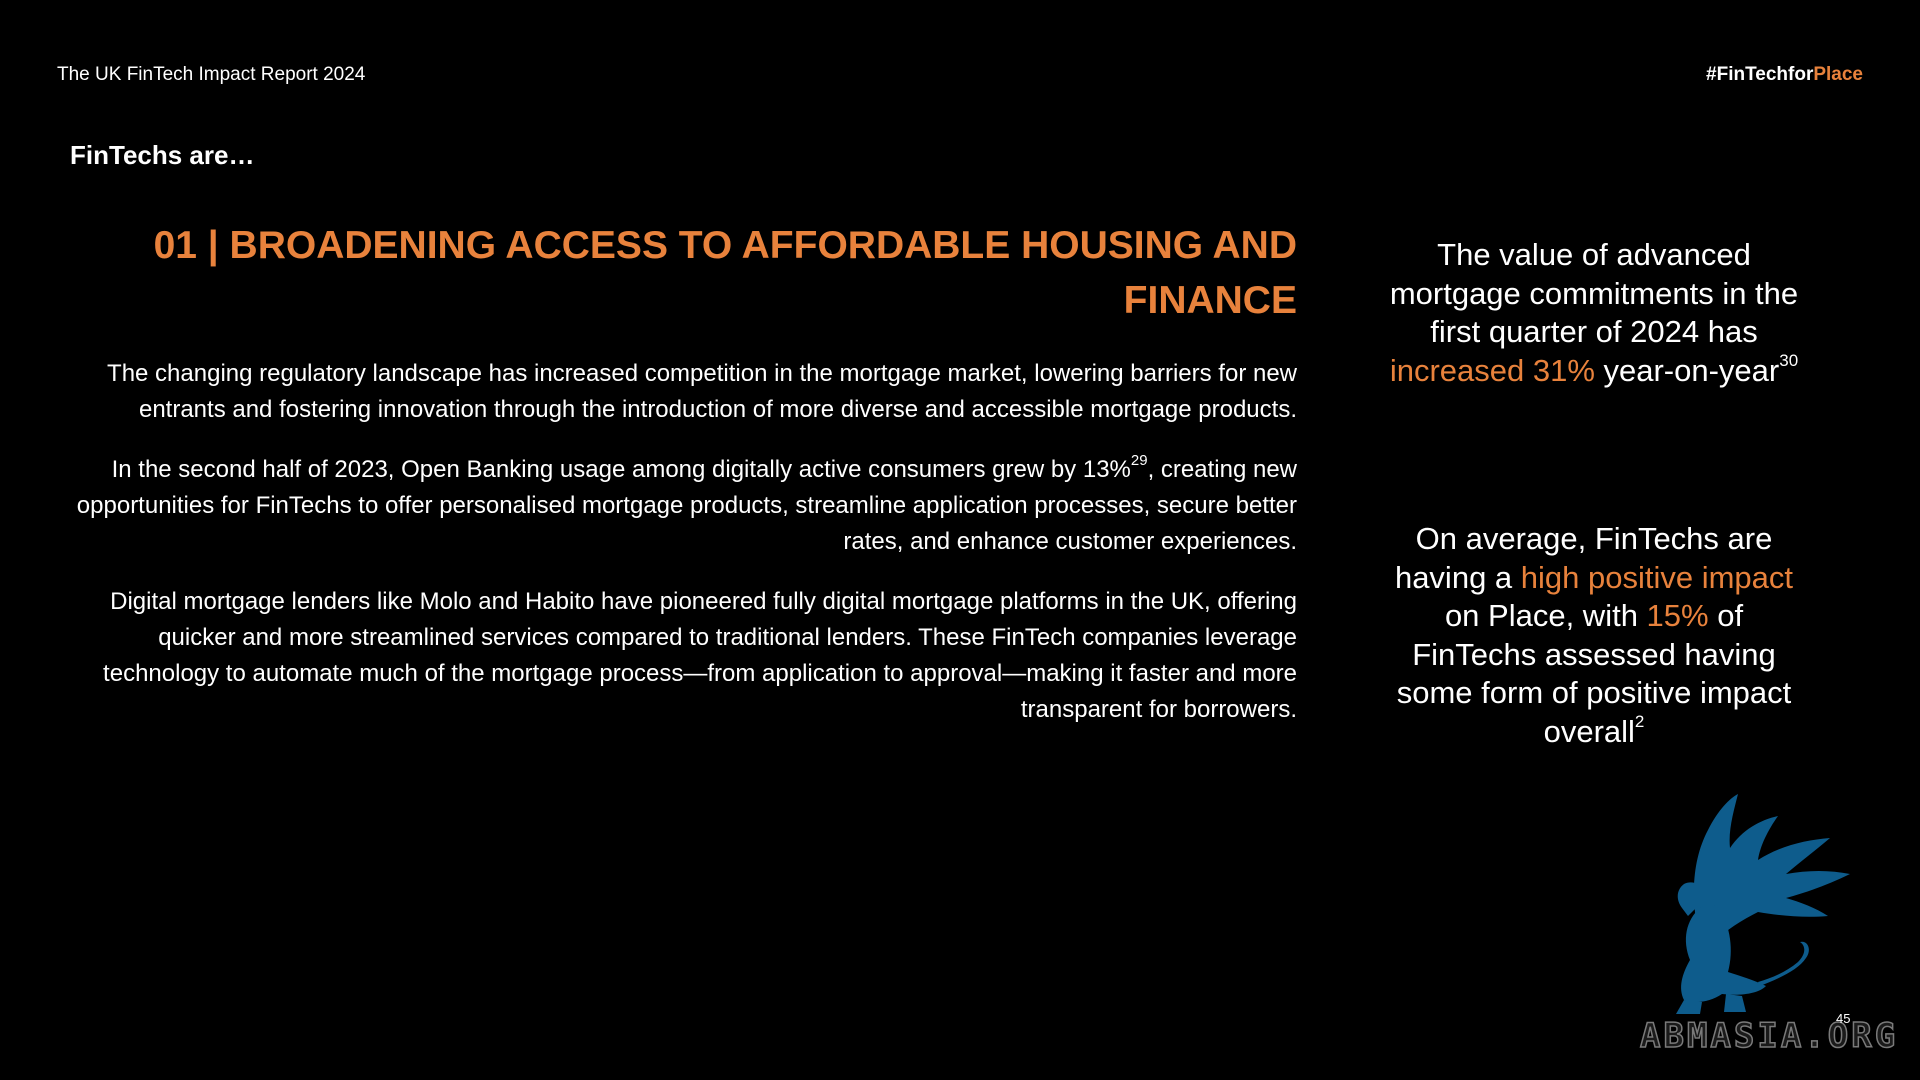  What do you see at coordinates (1639, 722) in the screenshot?
I see `footnote-ref-2: 2` at bounding box center [1639, 722].